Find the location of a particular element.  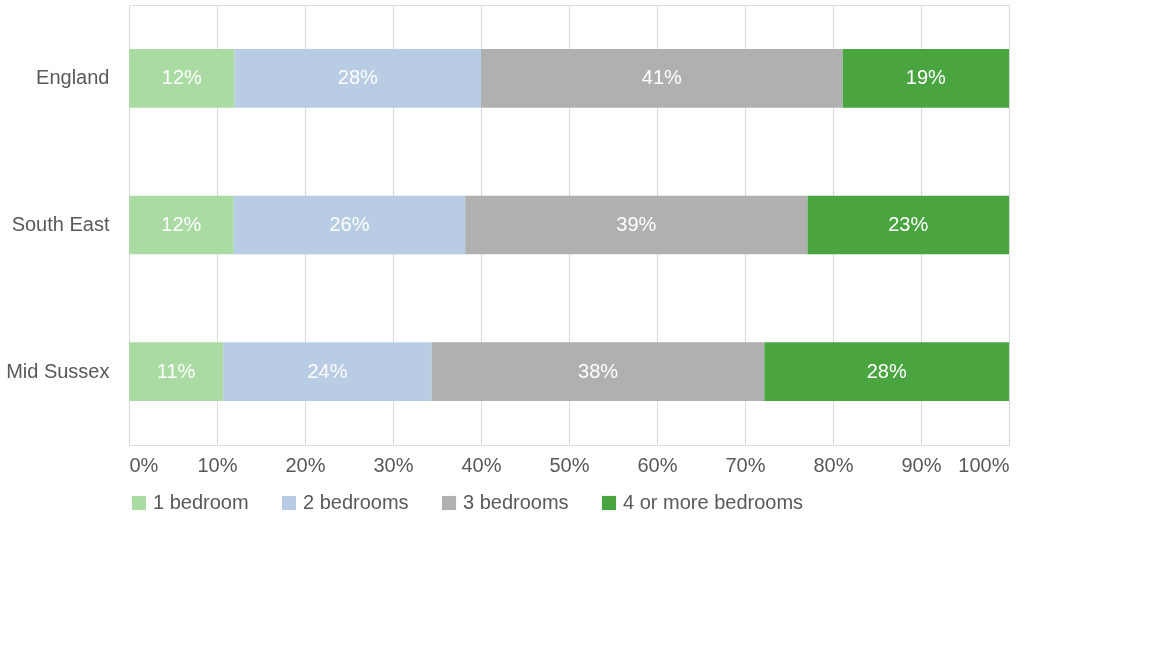

legend-label: 2 bedrooms is located at coordinates (356, 502).